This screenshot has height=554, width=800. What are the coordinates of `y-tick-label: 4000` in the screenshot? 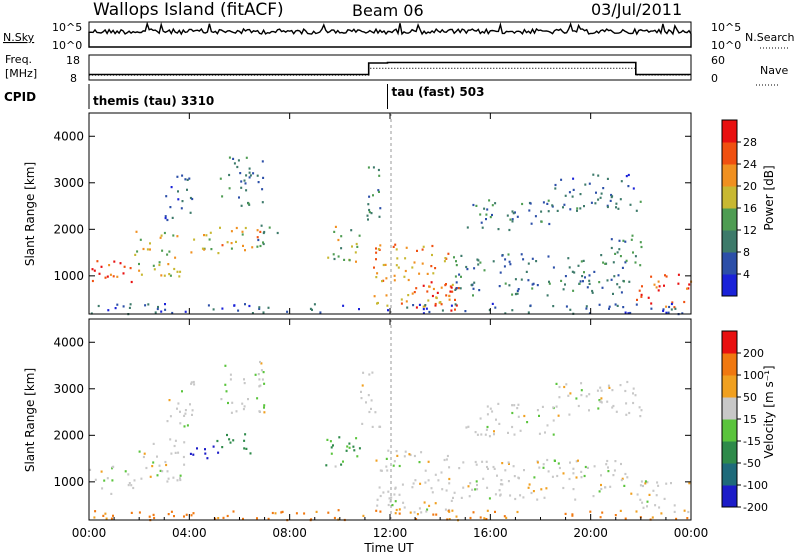 It's located at (68, 136).